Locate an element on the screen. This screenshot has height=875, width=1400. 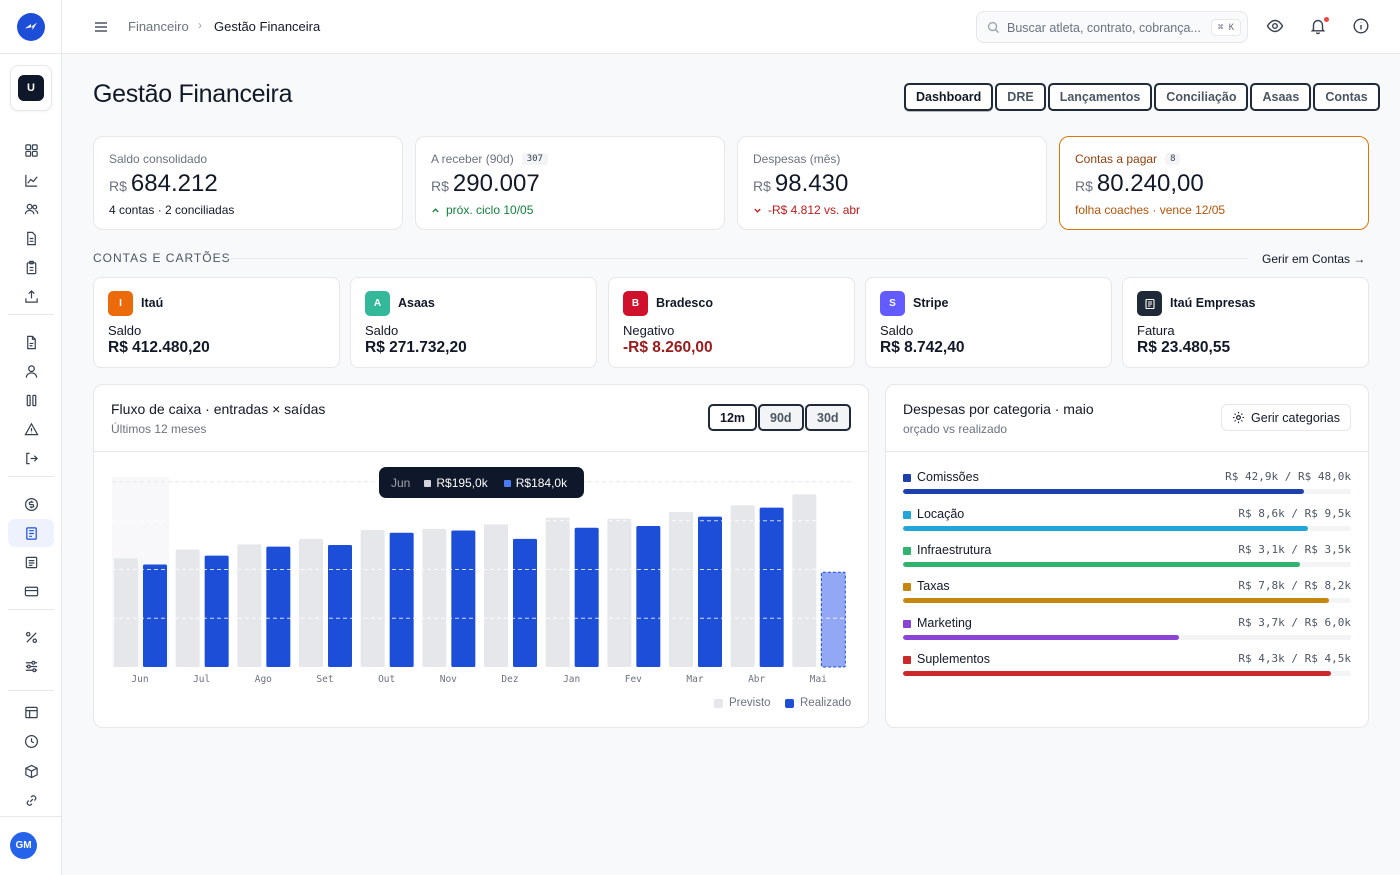
range-90d-button: 90d is located at coordinates (781, 417).